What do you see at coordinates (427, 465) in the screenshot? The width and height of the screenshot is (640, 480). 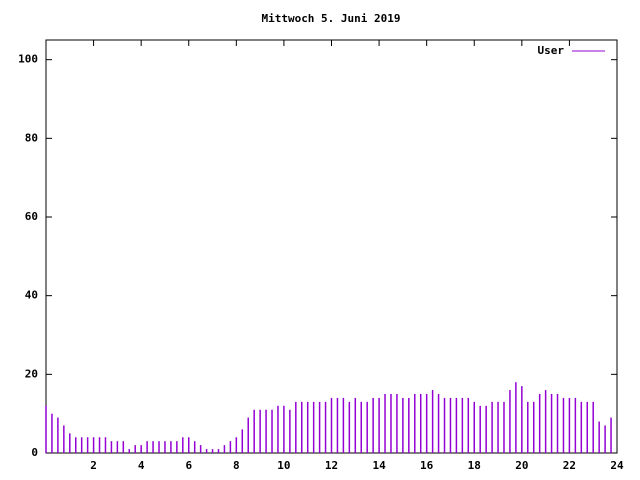 I see `x-tick-label: 16` at bounding box center [427, 465].